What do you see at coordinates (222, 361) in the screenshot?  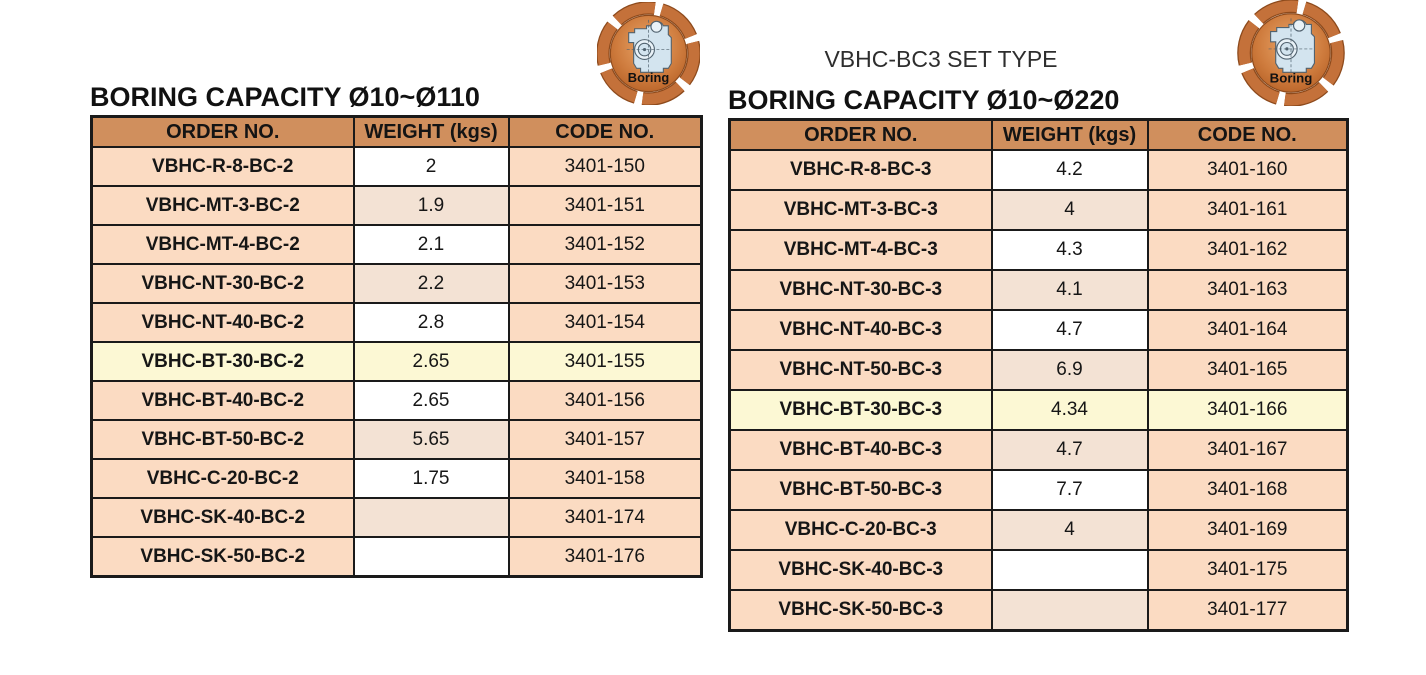 I see `order-no-cell: VBHC-BT-30-BC-2` at bounding box center [222, 361].